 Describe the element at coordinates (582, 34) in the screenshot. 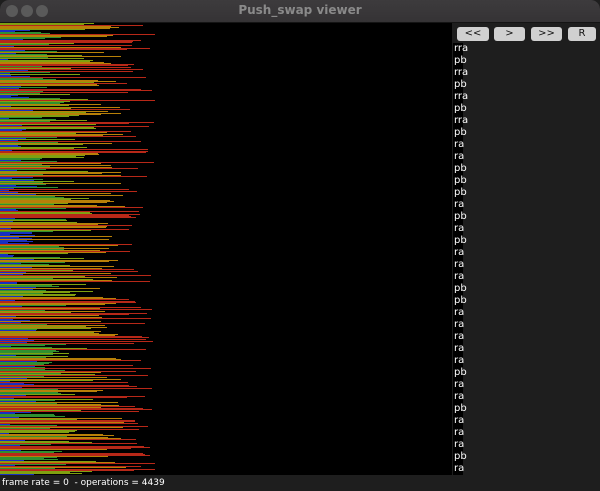

I see `reset-button: R` at that location.